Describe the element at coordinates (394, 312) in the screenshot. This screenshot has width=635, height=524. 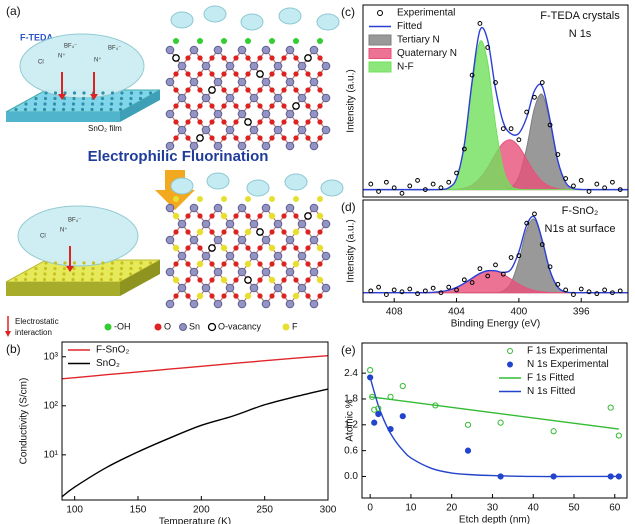
I see `x-tick-label: 408` at that location.